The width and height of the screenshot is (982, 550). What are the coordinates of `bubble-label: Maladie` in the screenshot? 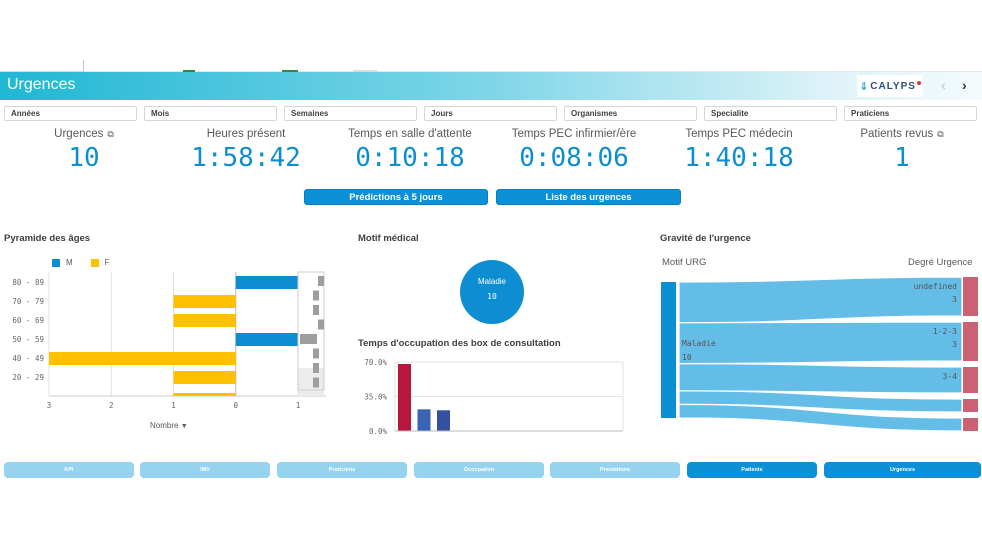 It's located at (491, 281).